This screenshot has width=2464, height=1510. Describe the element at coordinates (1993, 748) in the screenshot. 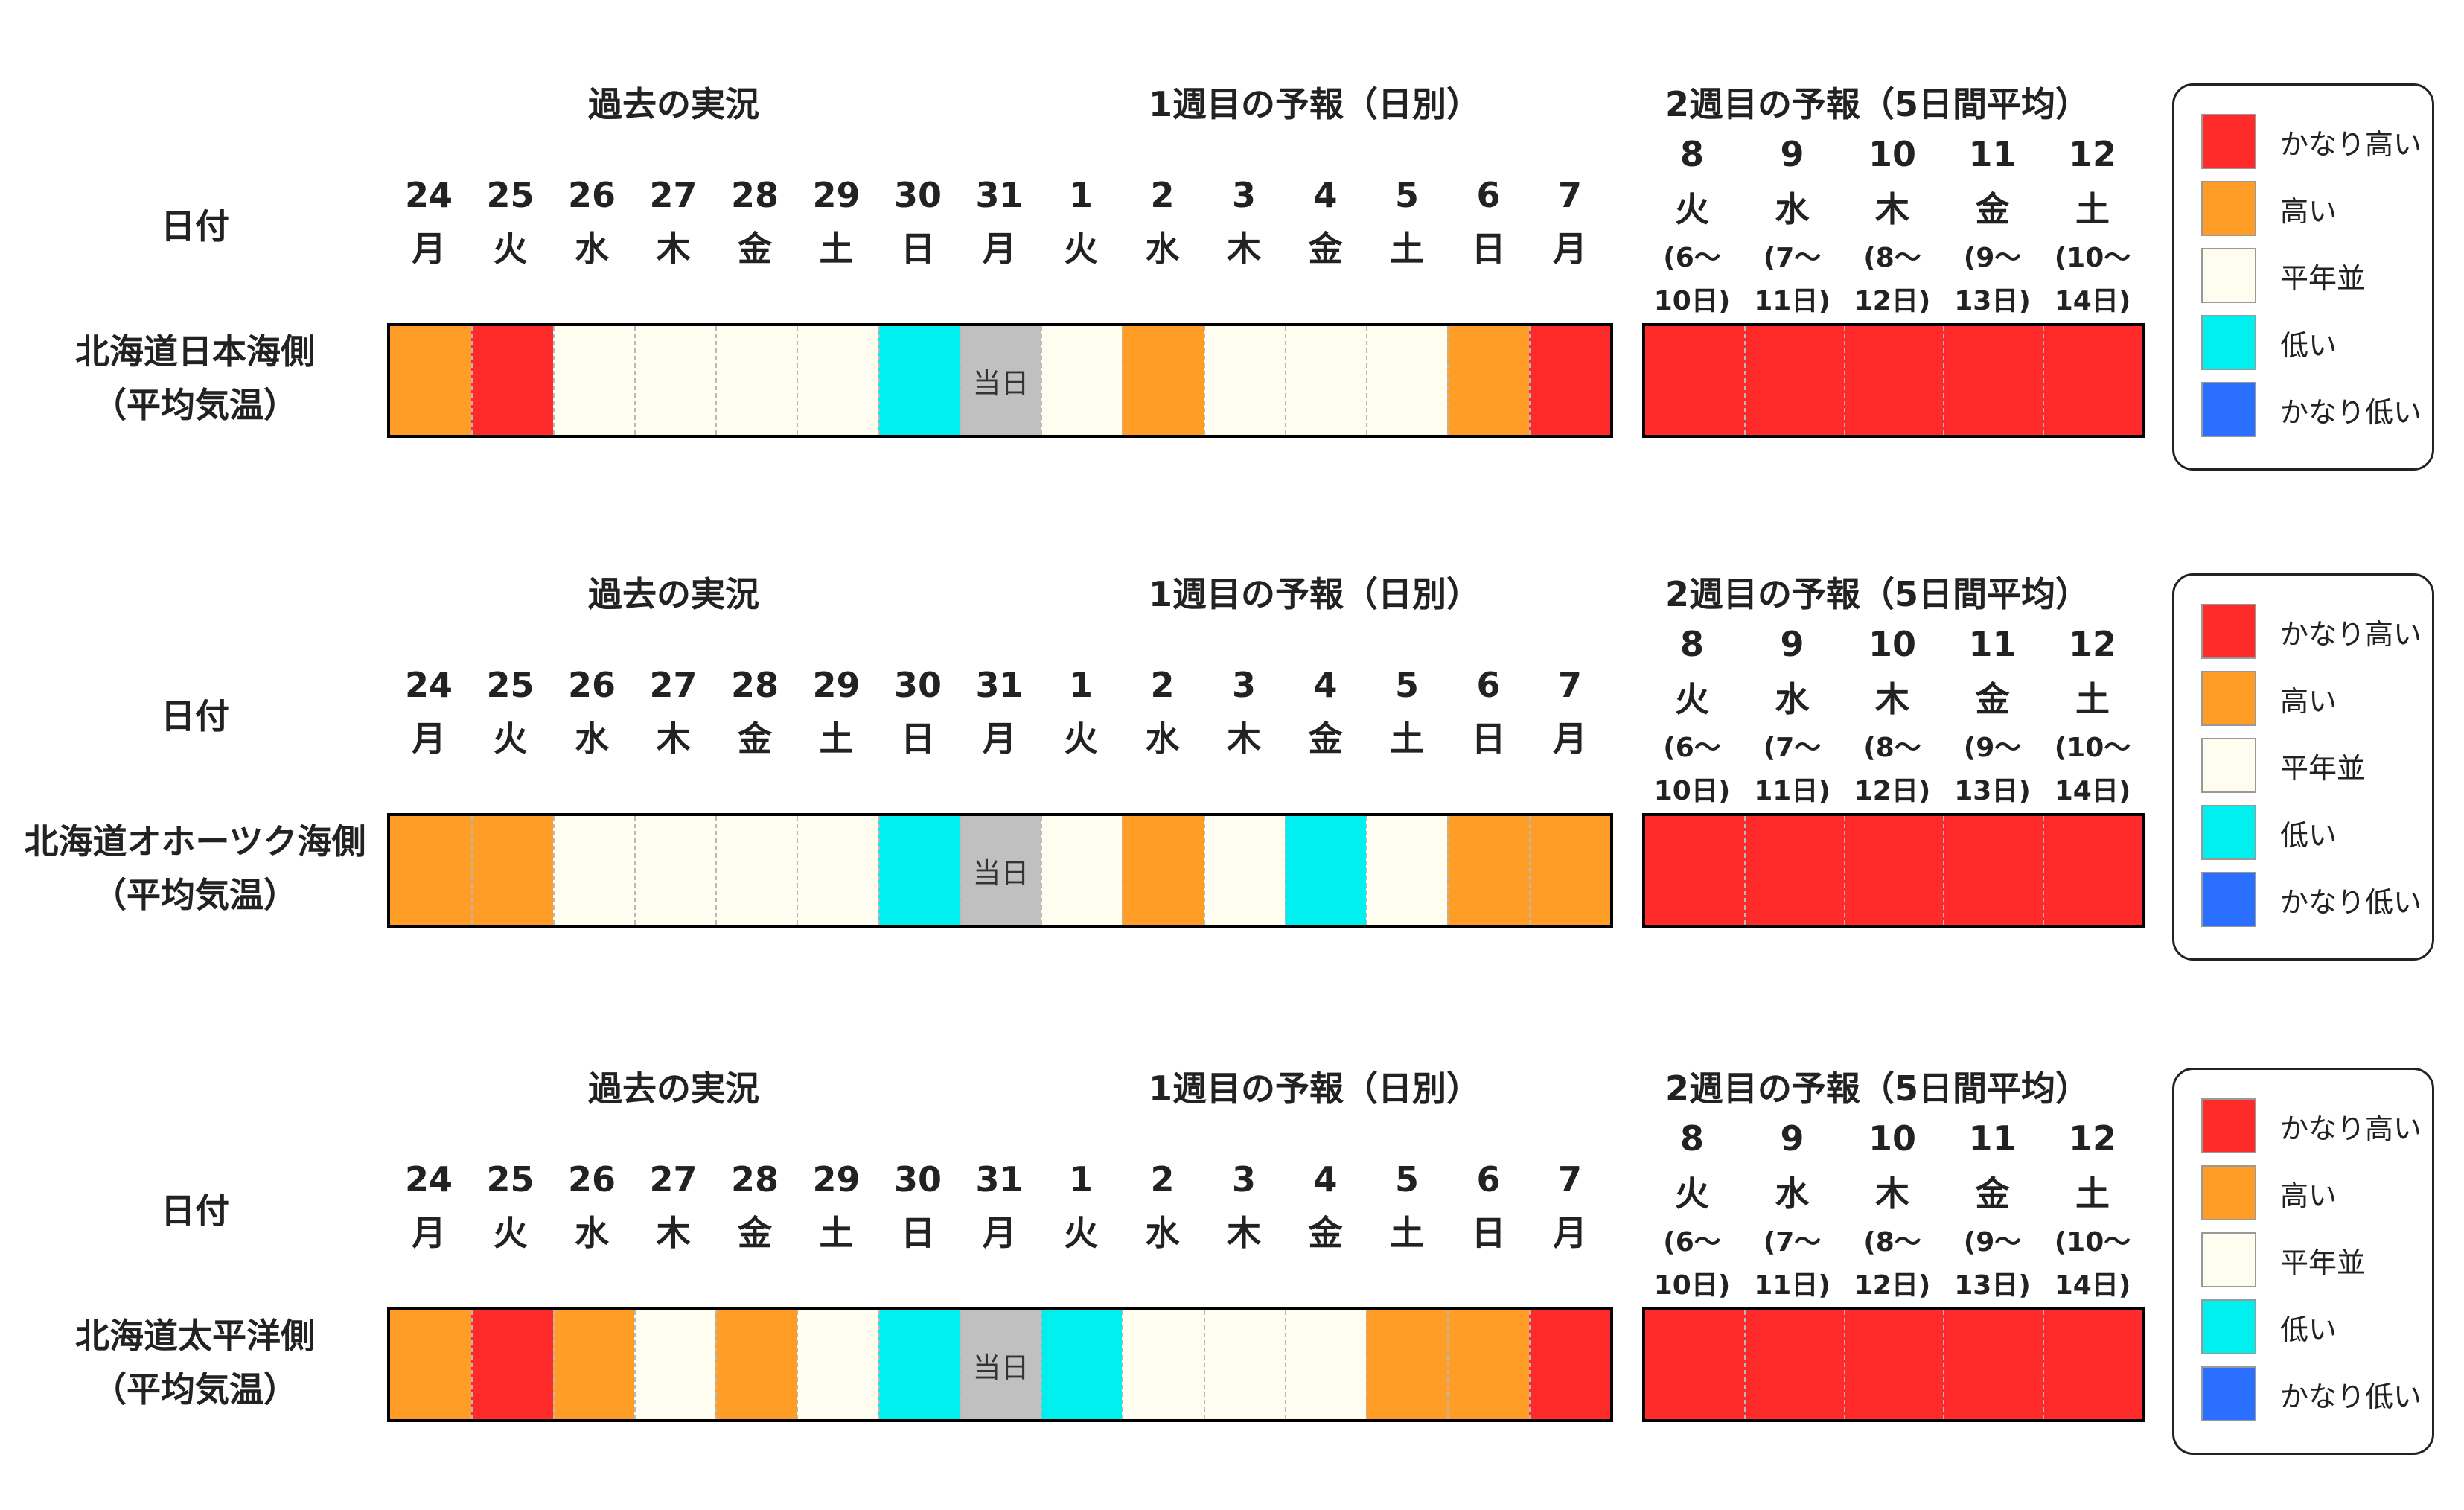

I see `week2-range-start: (9～` at that location.